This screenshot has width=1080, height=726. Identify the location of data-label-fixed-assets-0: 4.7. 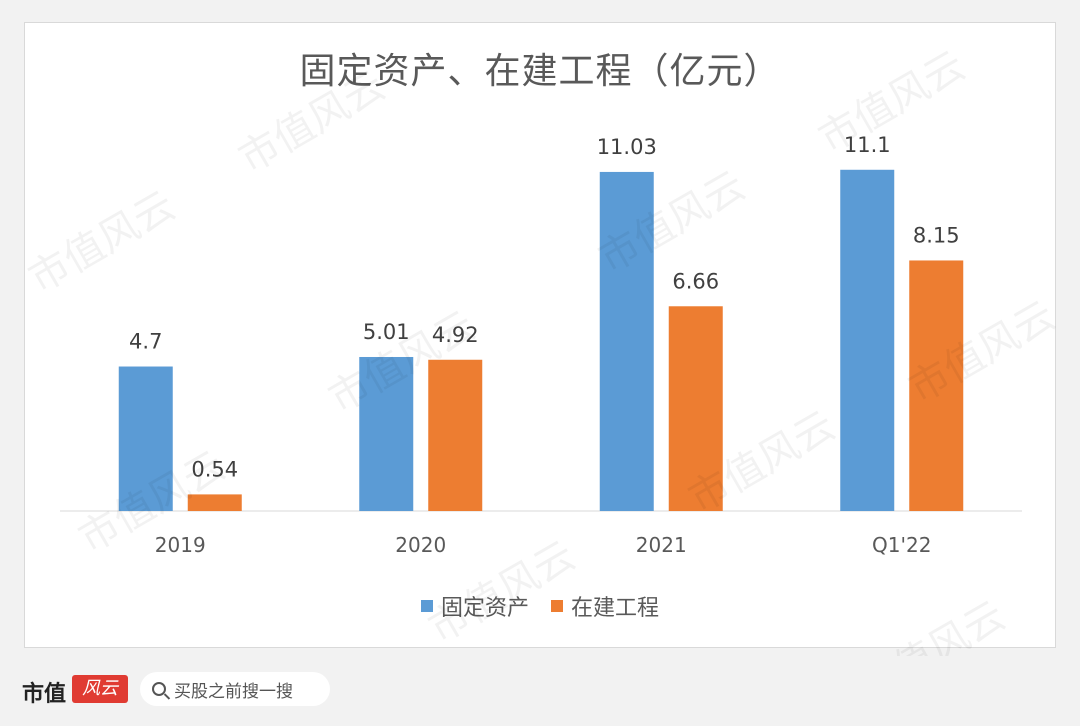
(145, 342).